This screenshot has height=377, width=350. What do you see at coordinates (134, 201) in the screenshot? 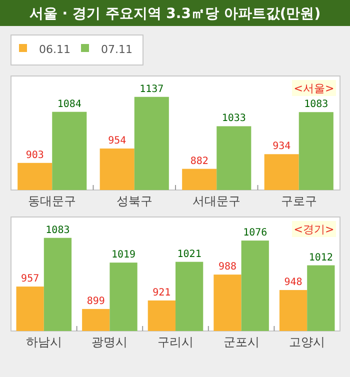
I see `x-tick-label: 성북구` at bounding box center [134, 201].